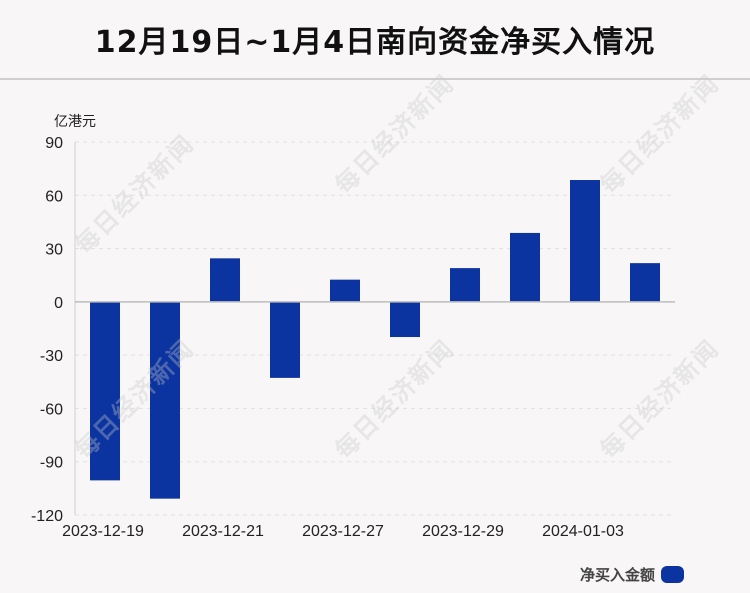  I want to click on y-tick-label: 30, so click(54, 250).